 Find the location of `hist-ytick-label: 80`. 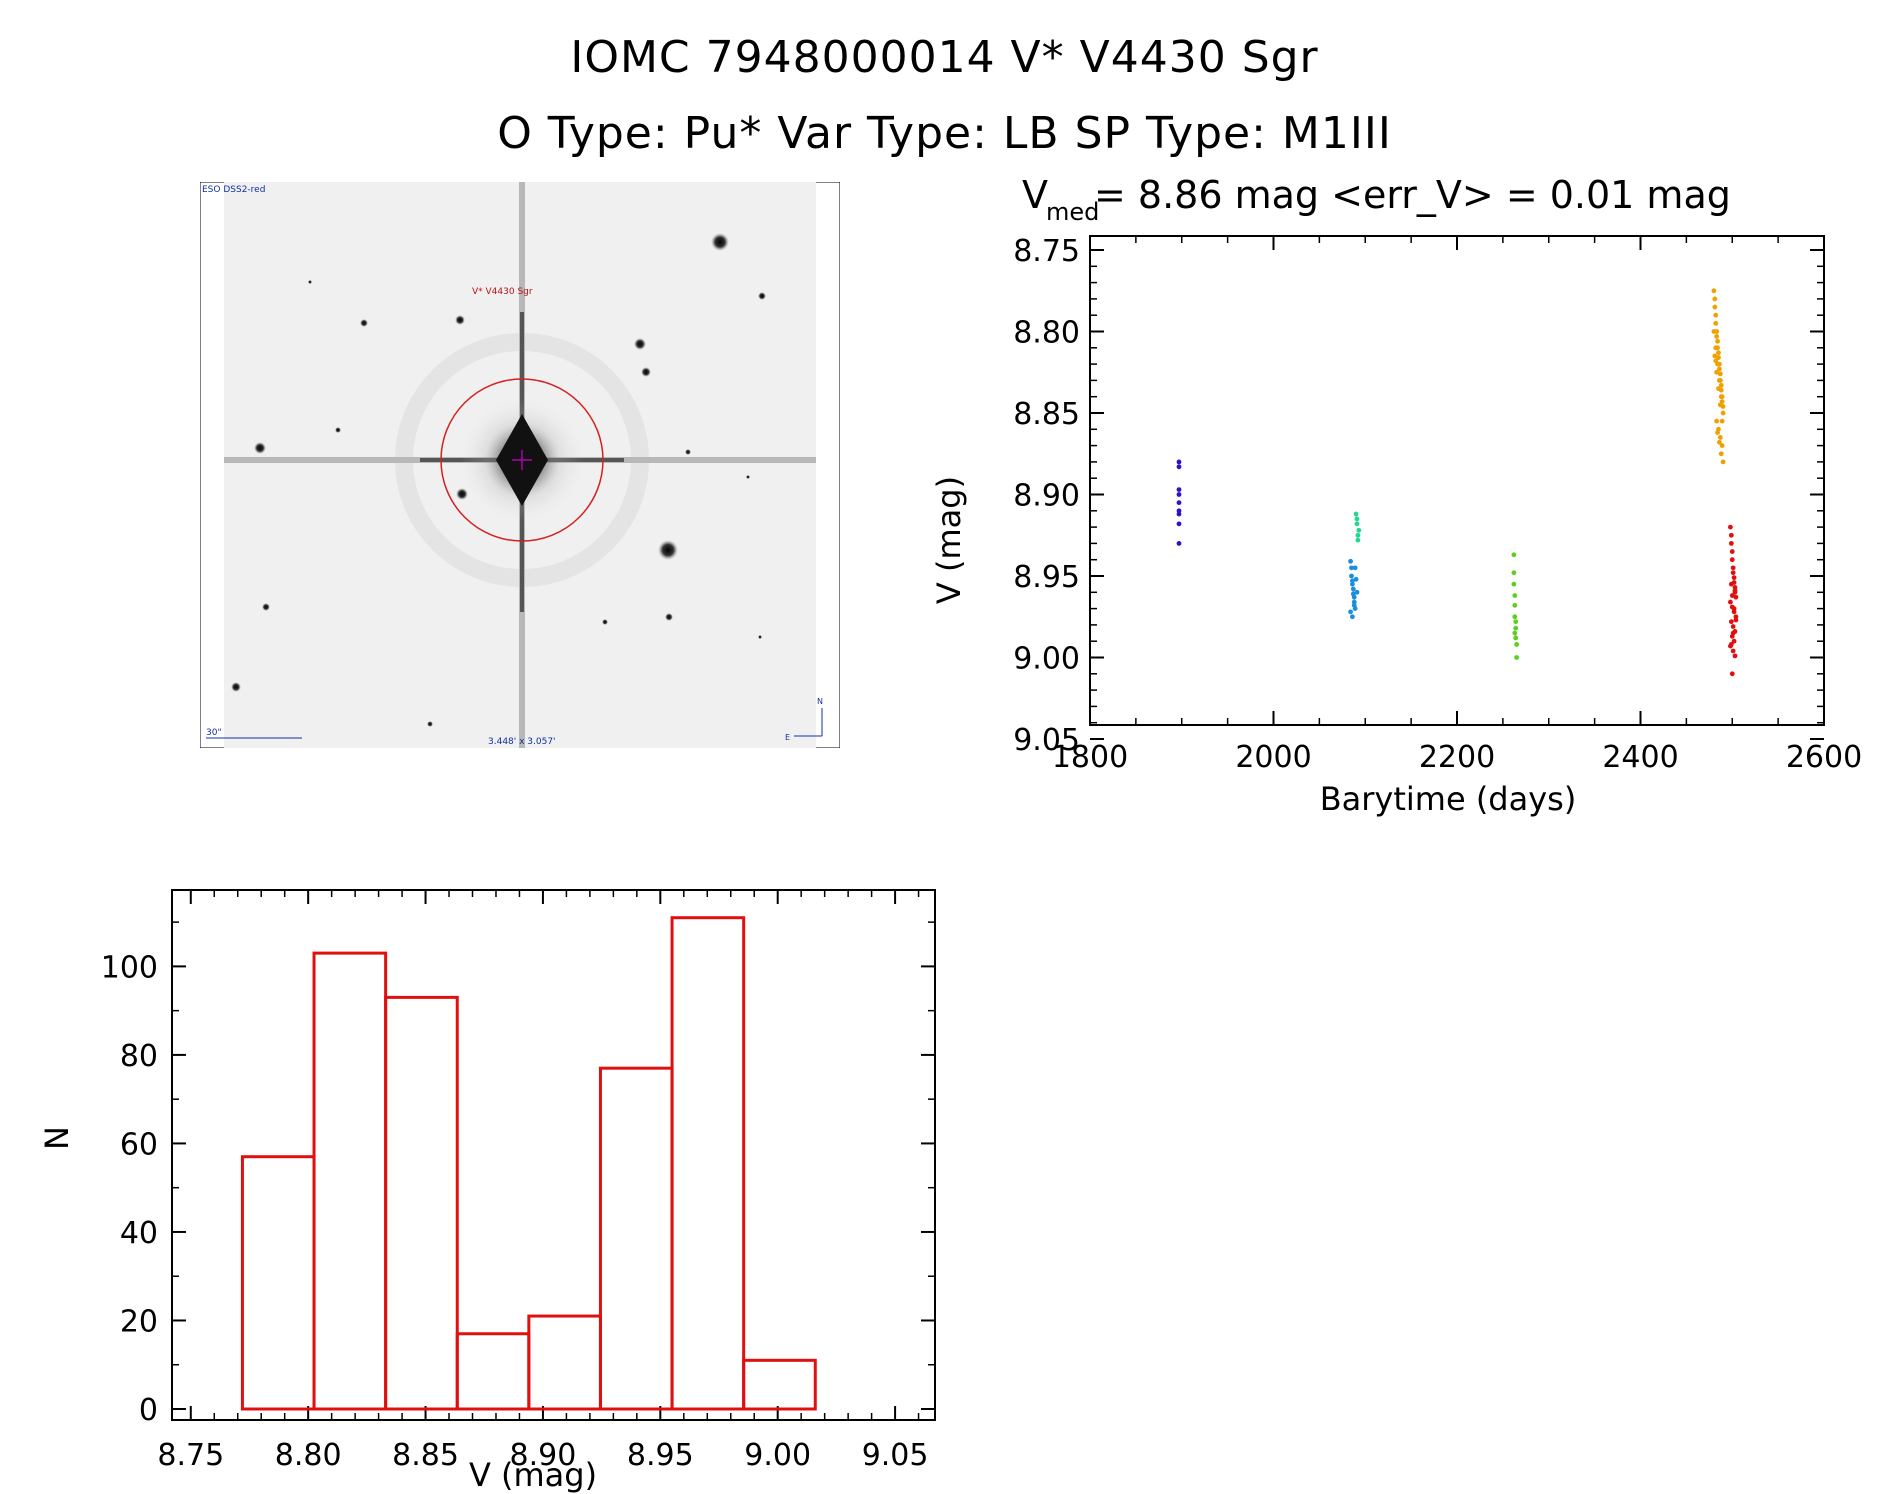

hist-ytick-label: 80 is located at coordinates (139, 1056).